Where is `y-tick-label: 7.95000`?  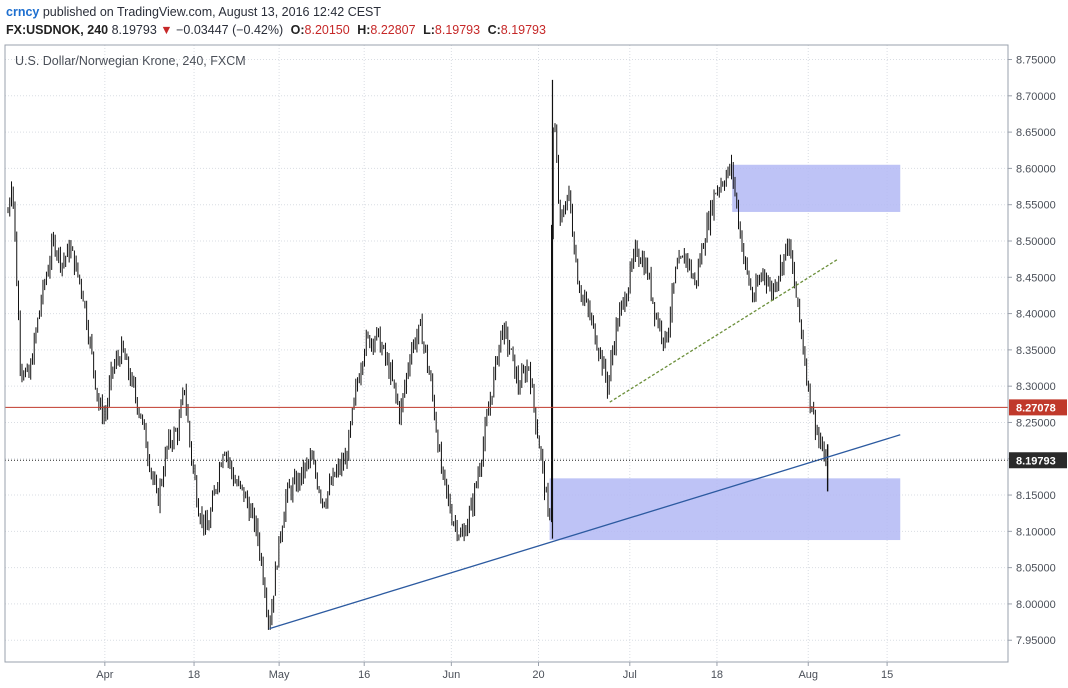
y-tick-label: 7.95000 is located at coordinates (1036, 641).